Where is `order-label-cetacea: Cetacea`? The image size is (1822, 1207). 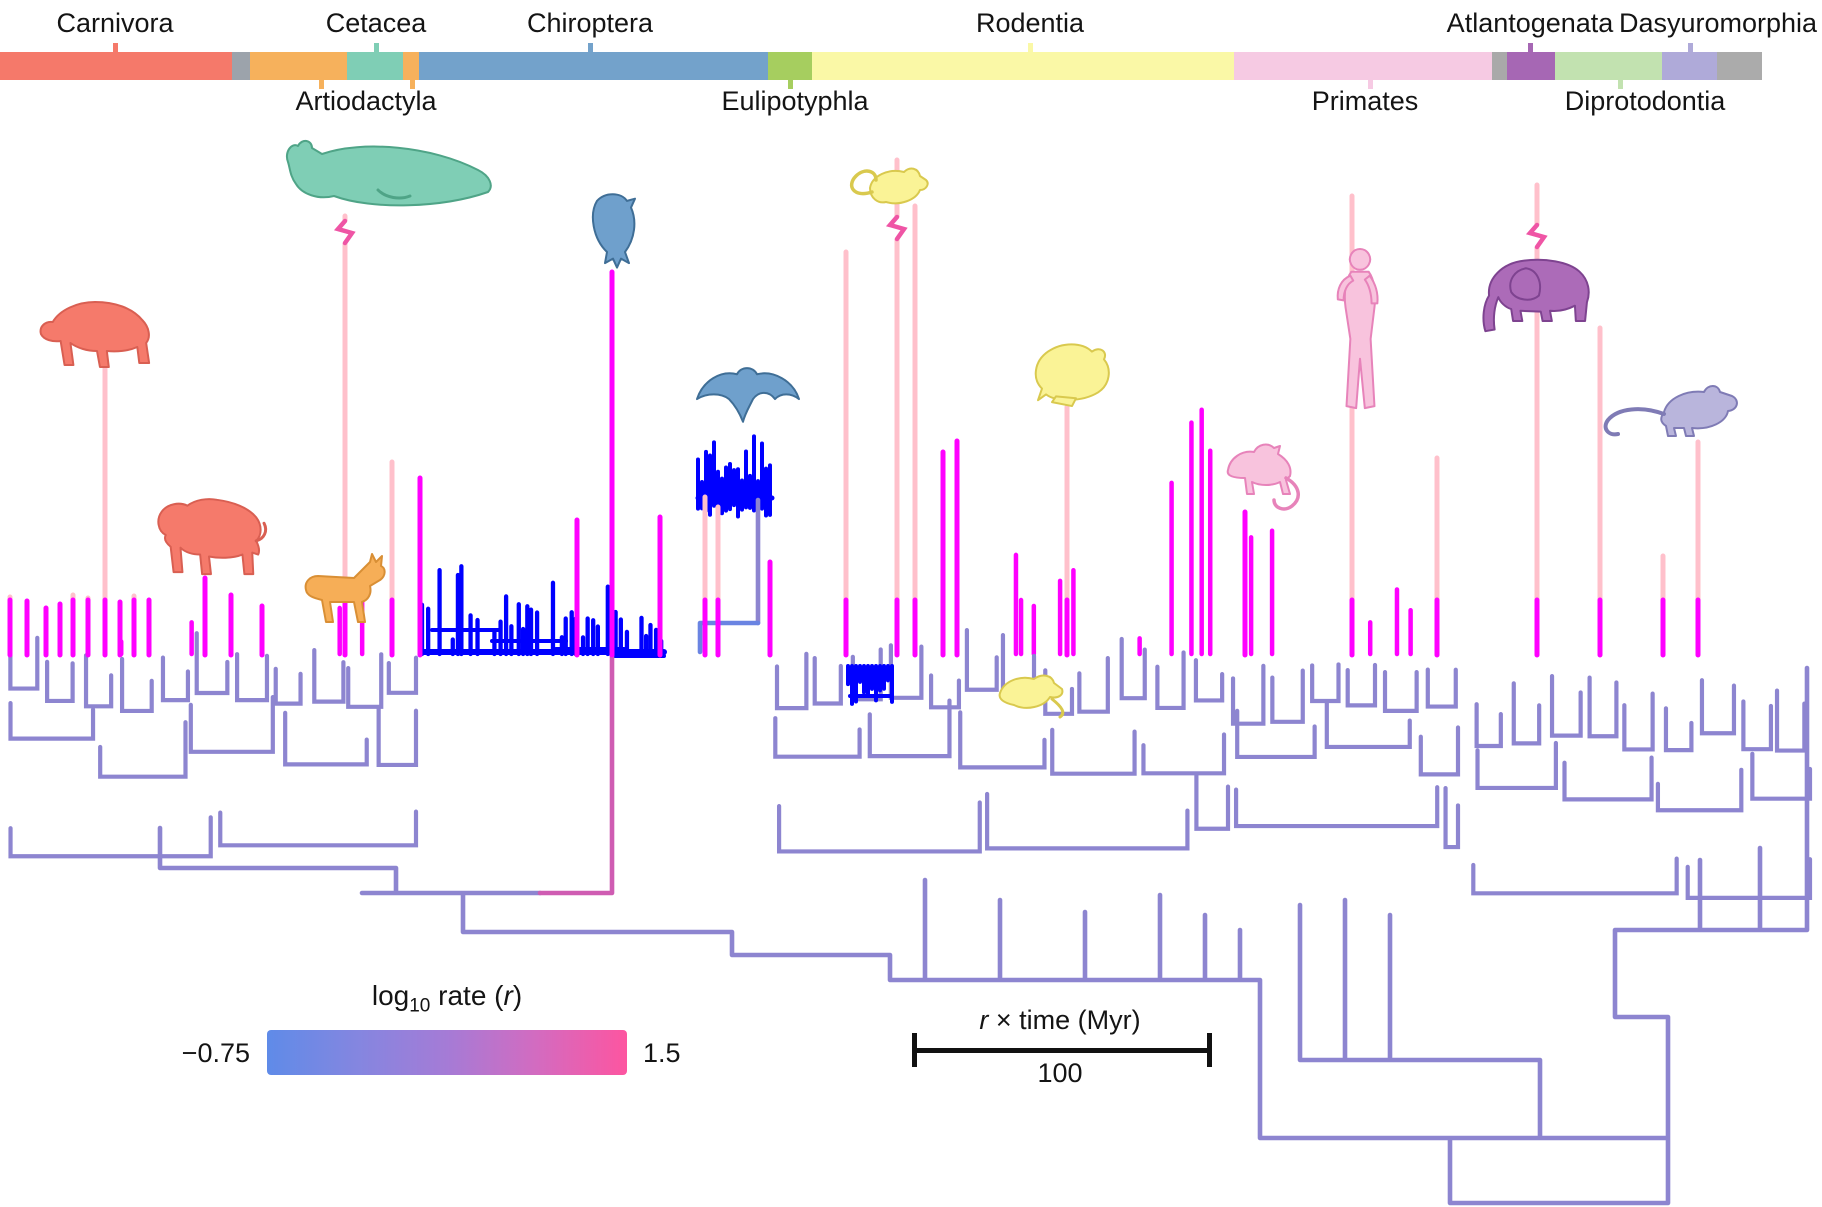
order-label-cetacea: Cetacea is located at coordinates (376, 23).